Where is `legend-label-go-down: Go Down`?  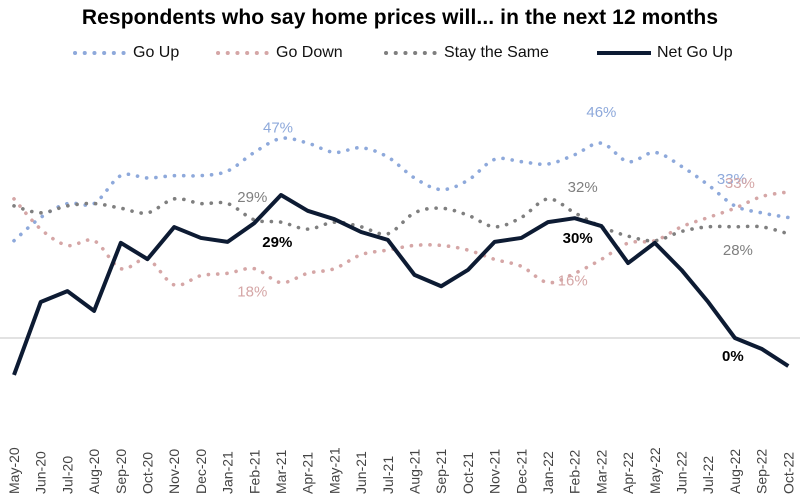
legend-label-go-down: Go Down is located at coordinates (309, 52).